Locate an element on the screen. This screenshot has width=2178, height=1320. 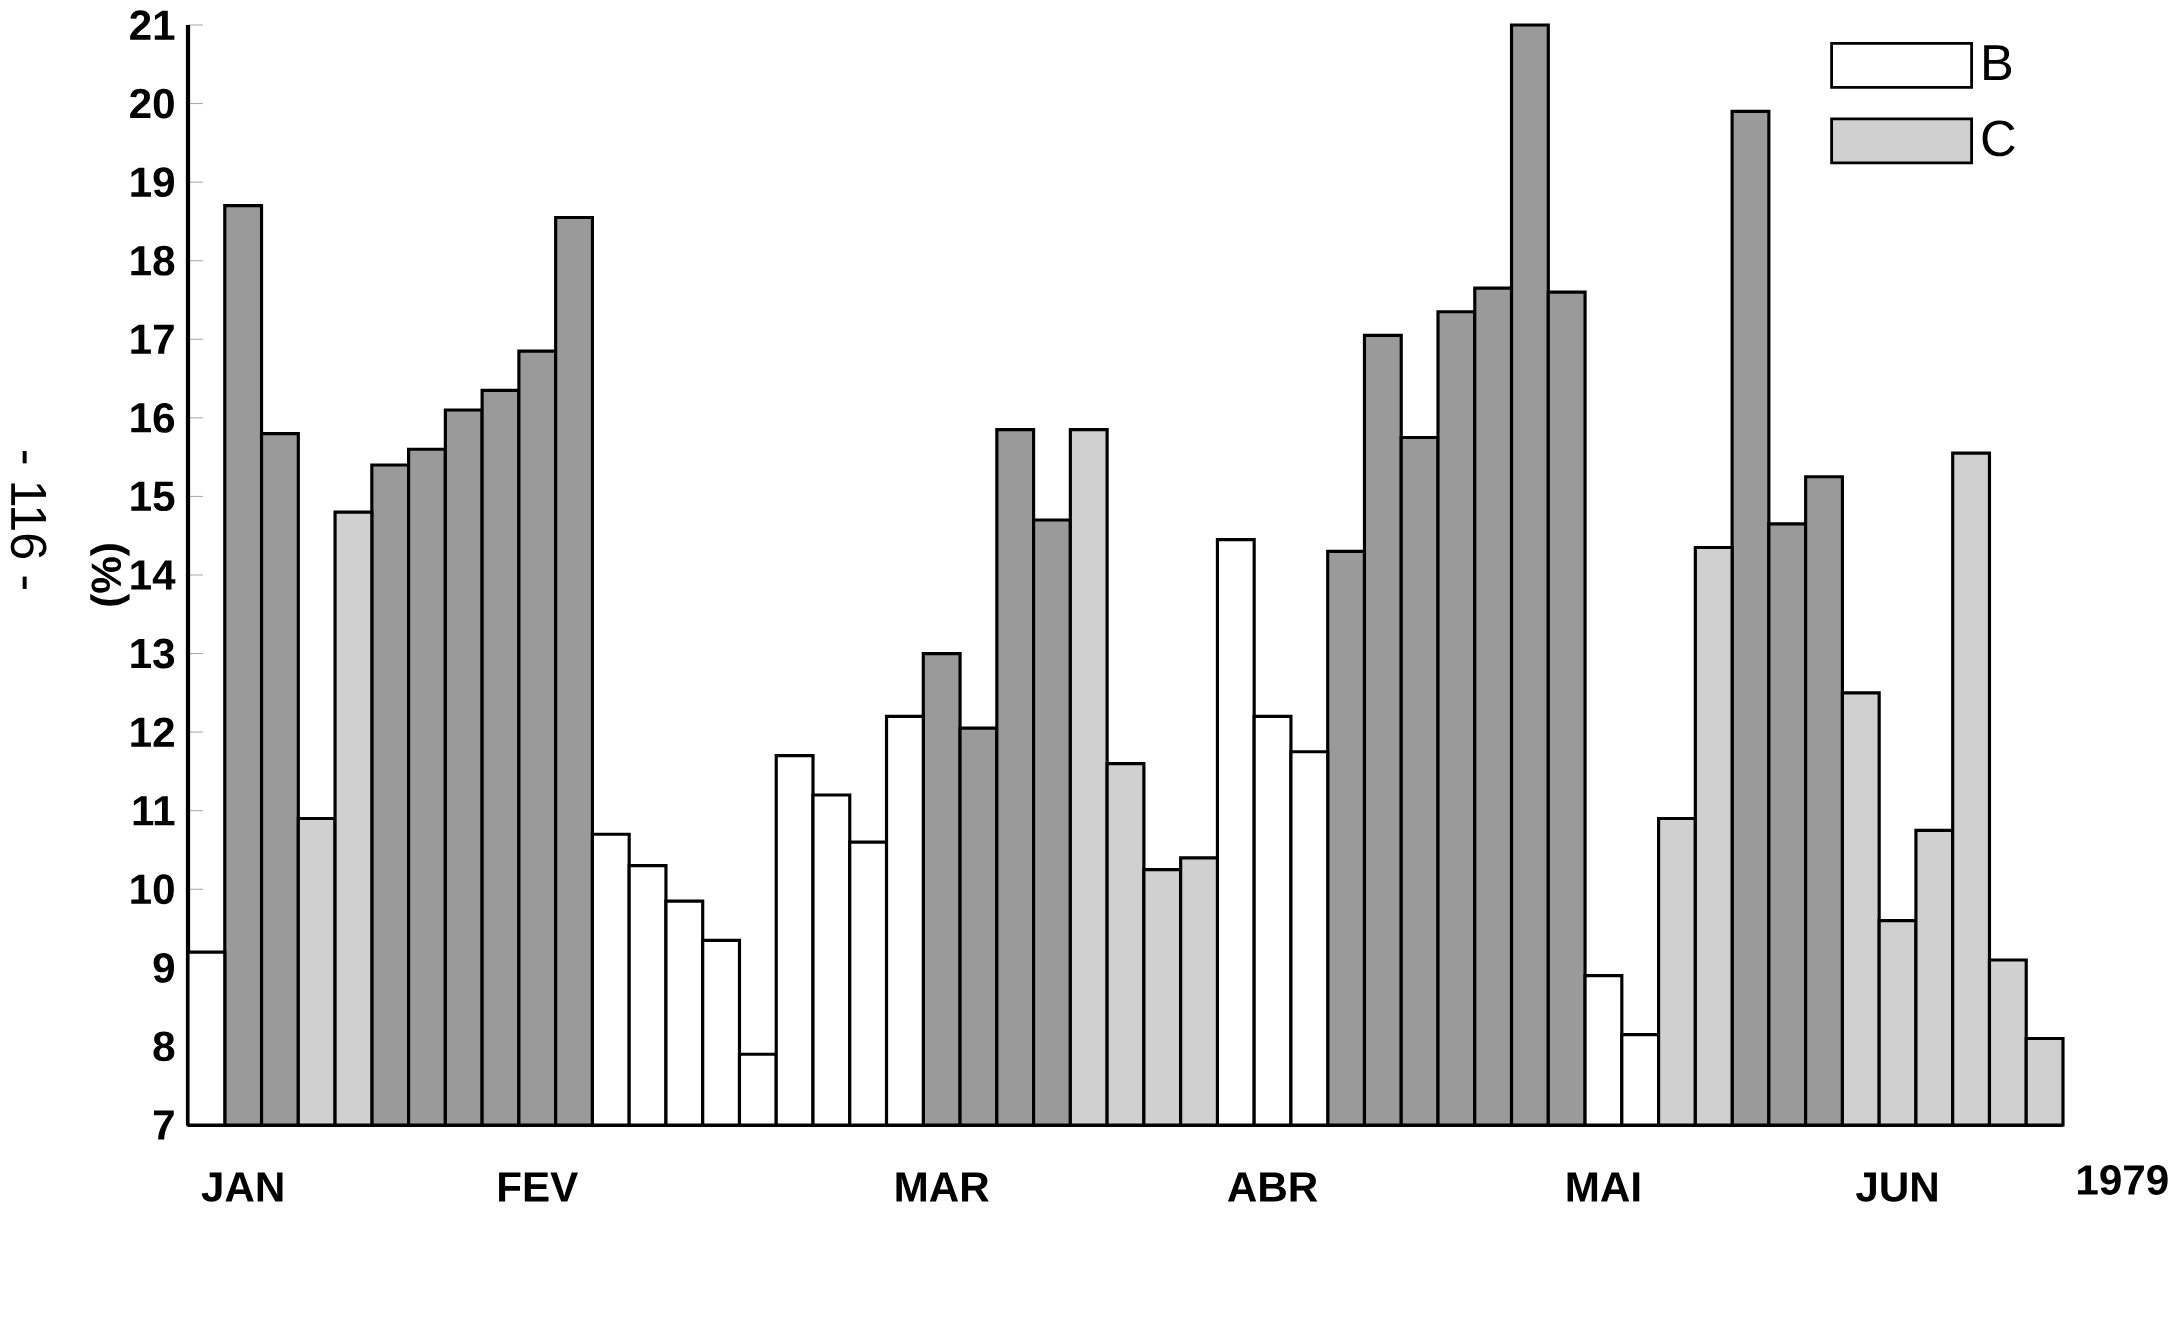
y-tick-label: 20 is located at coordinates (152, 103).